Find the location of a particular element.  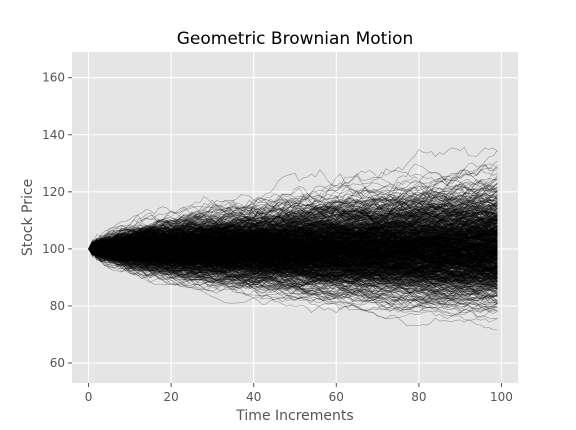

y-tick-label: 140 is located at coordinates (53, 135).